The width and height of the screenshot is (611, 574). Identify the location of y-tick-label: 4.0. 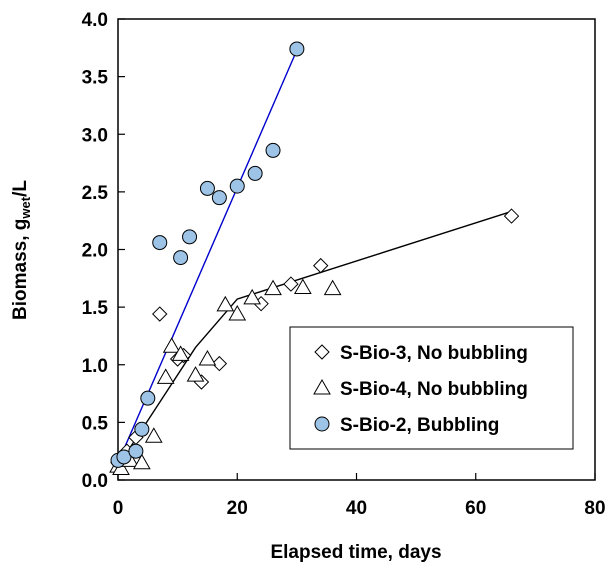
(95, 20).